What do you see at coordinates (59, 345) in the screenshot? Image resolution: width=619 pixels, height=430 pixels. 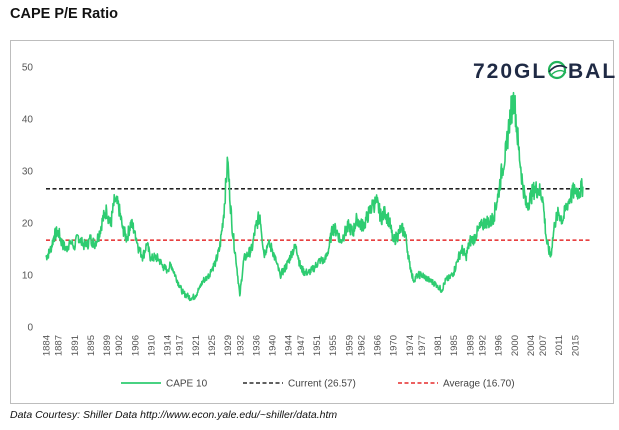 I see `x-tick-label: 1887` at bounding box center [59, 345].